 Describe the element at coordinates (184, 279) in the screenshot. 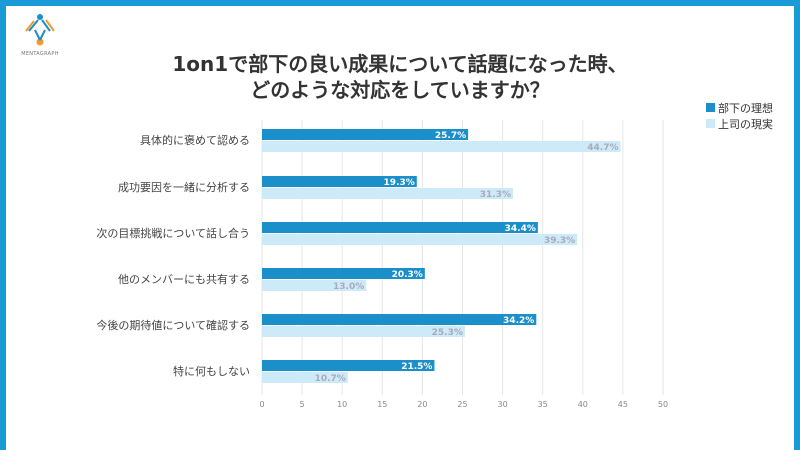

I see `category-label: 他のメンバーにも共有する` at that location.